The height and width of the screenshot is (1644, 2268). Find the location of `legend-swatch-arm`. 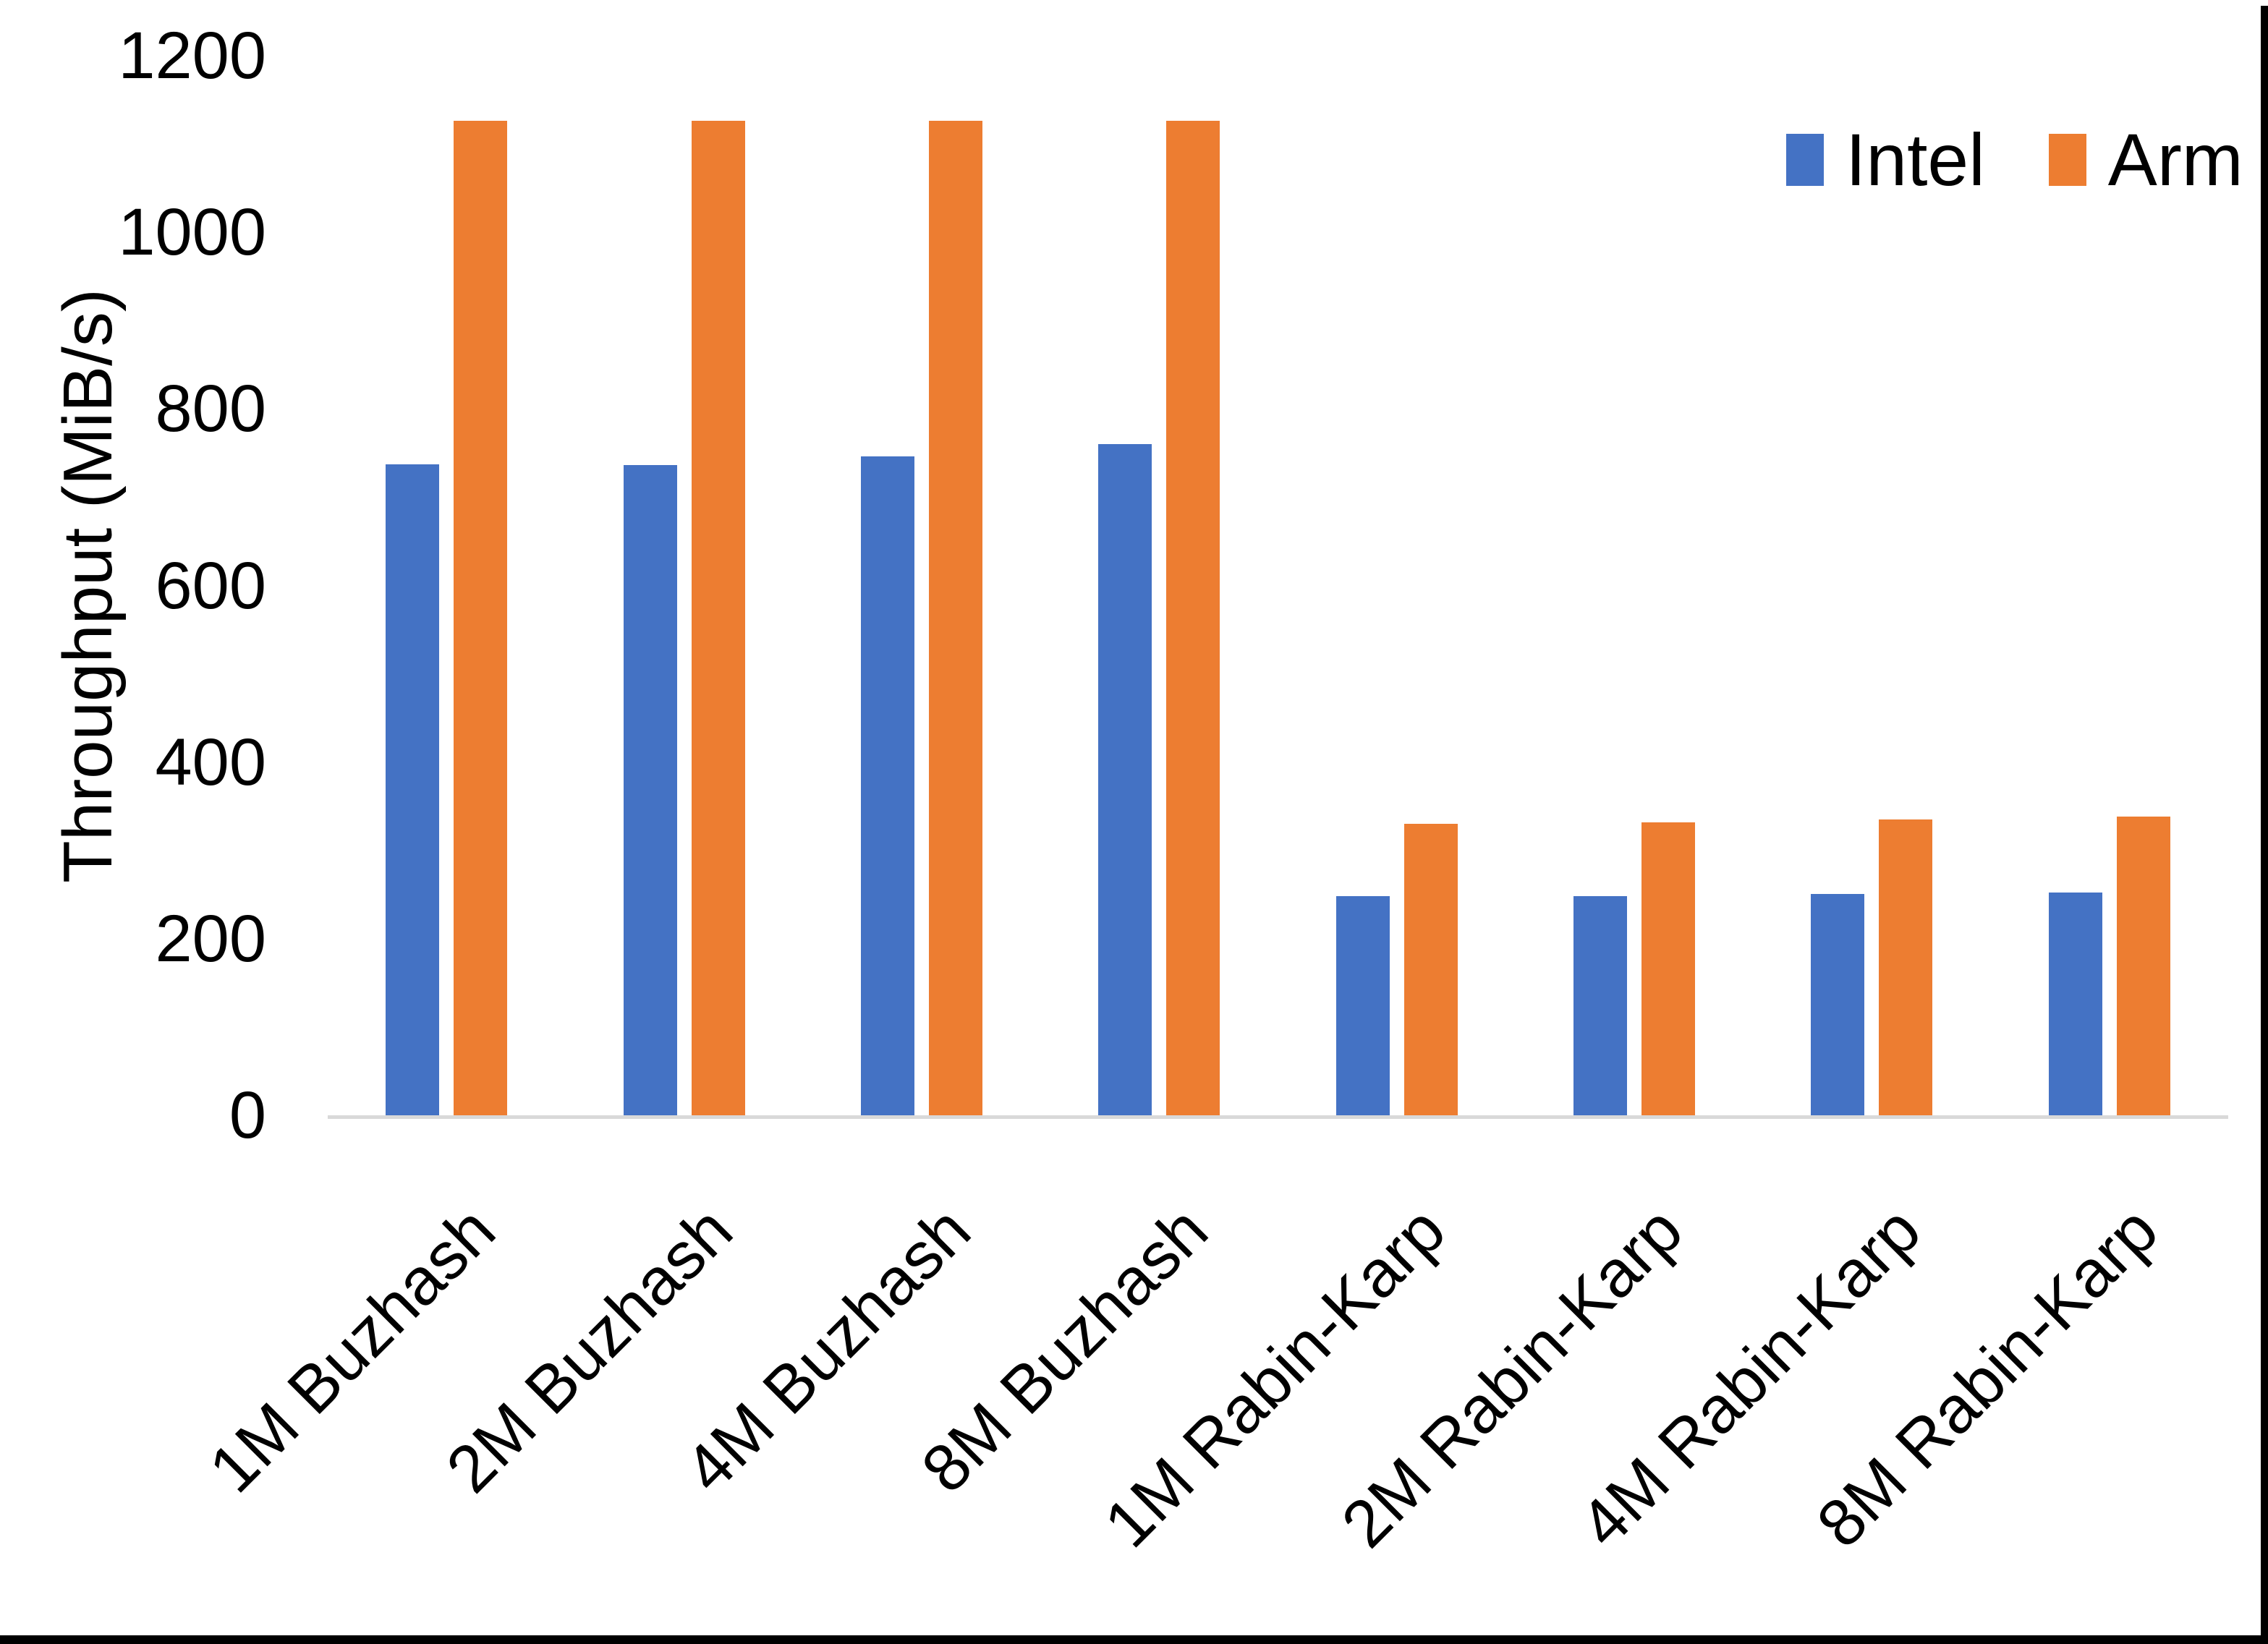

legend-swatch-arm is located at coordinates (2067, 160).